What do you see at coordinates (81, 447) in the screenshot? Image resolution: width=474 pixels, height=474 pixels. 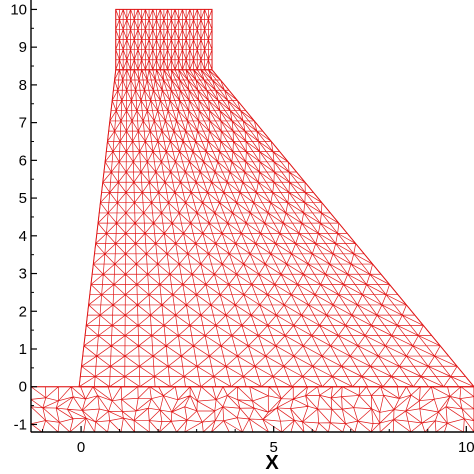 I see `x-tick-label: 0` at bounding box center [81, 447].